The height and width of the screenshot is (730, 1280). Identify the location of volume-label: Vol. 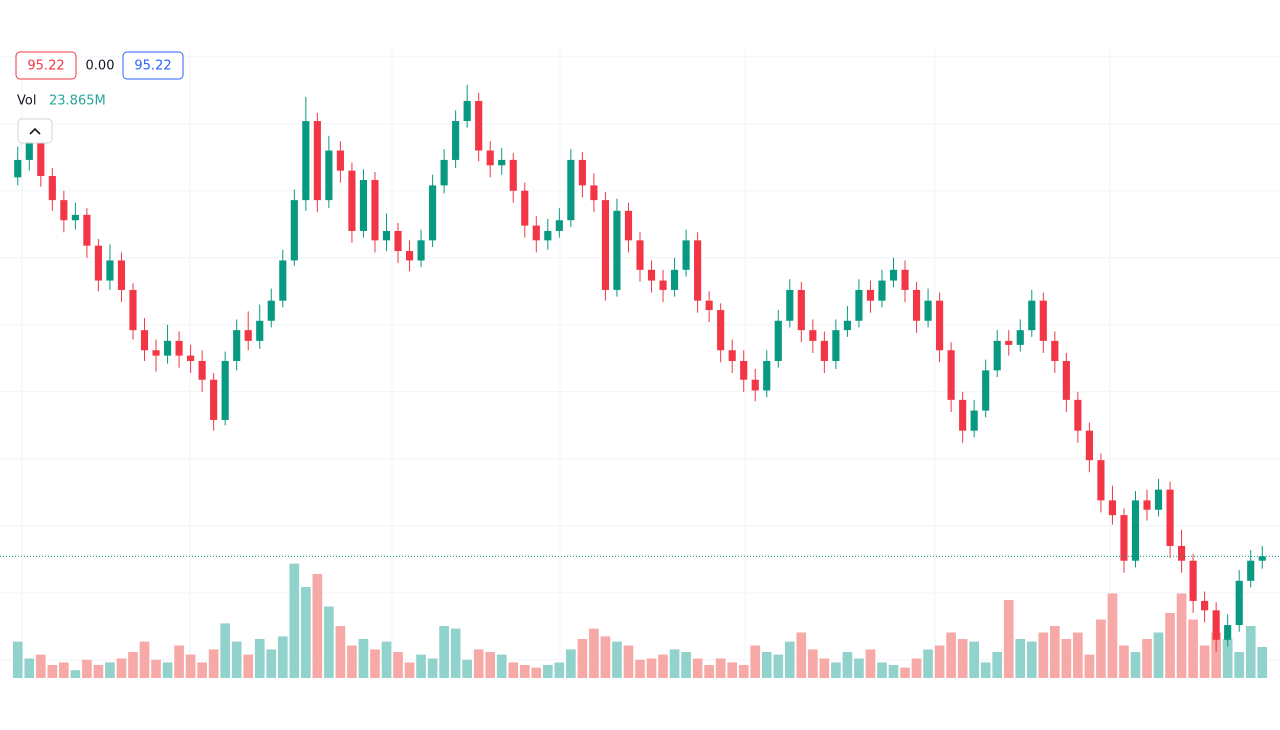
(26, 101).